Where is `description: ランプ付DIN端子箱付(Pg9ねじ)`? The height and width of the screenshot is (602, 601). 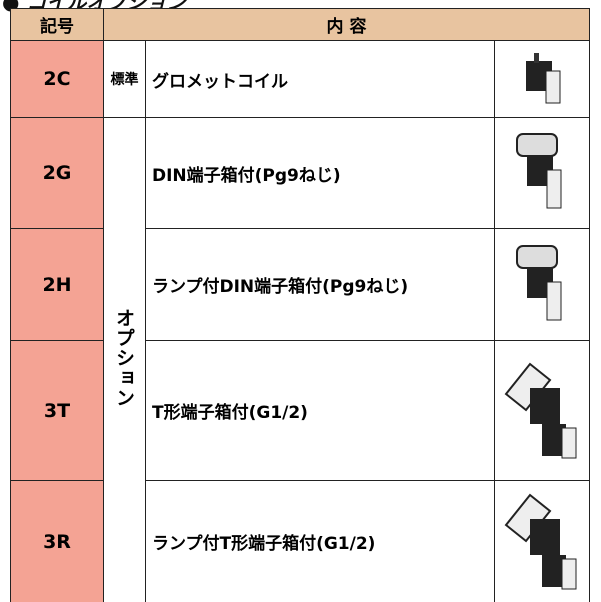
description: ランプ付DIN端子箱付(Pg9ねじ) is located at coordinates (320, 284).